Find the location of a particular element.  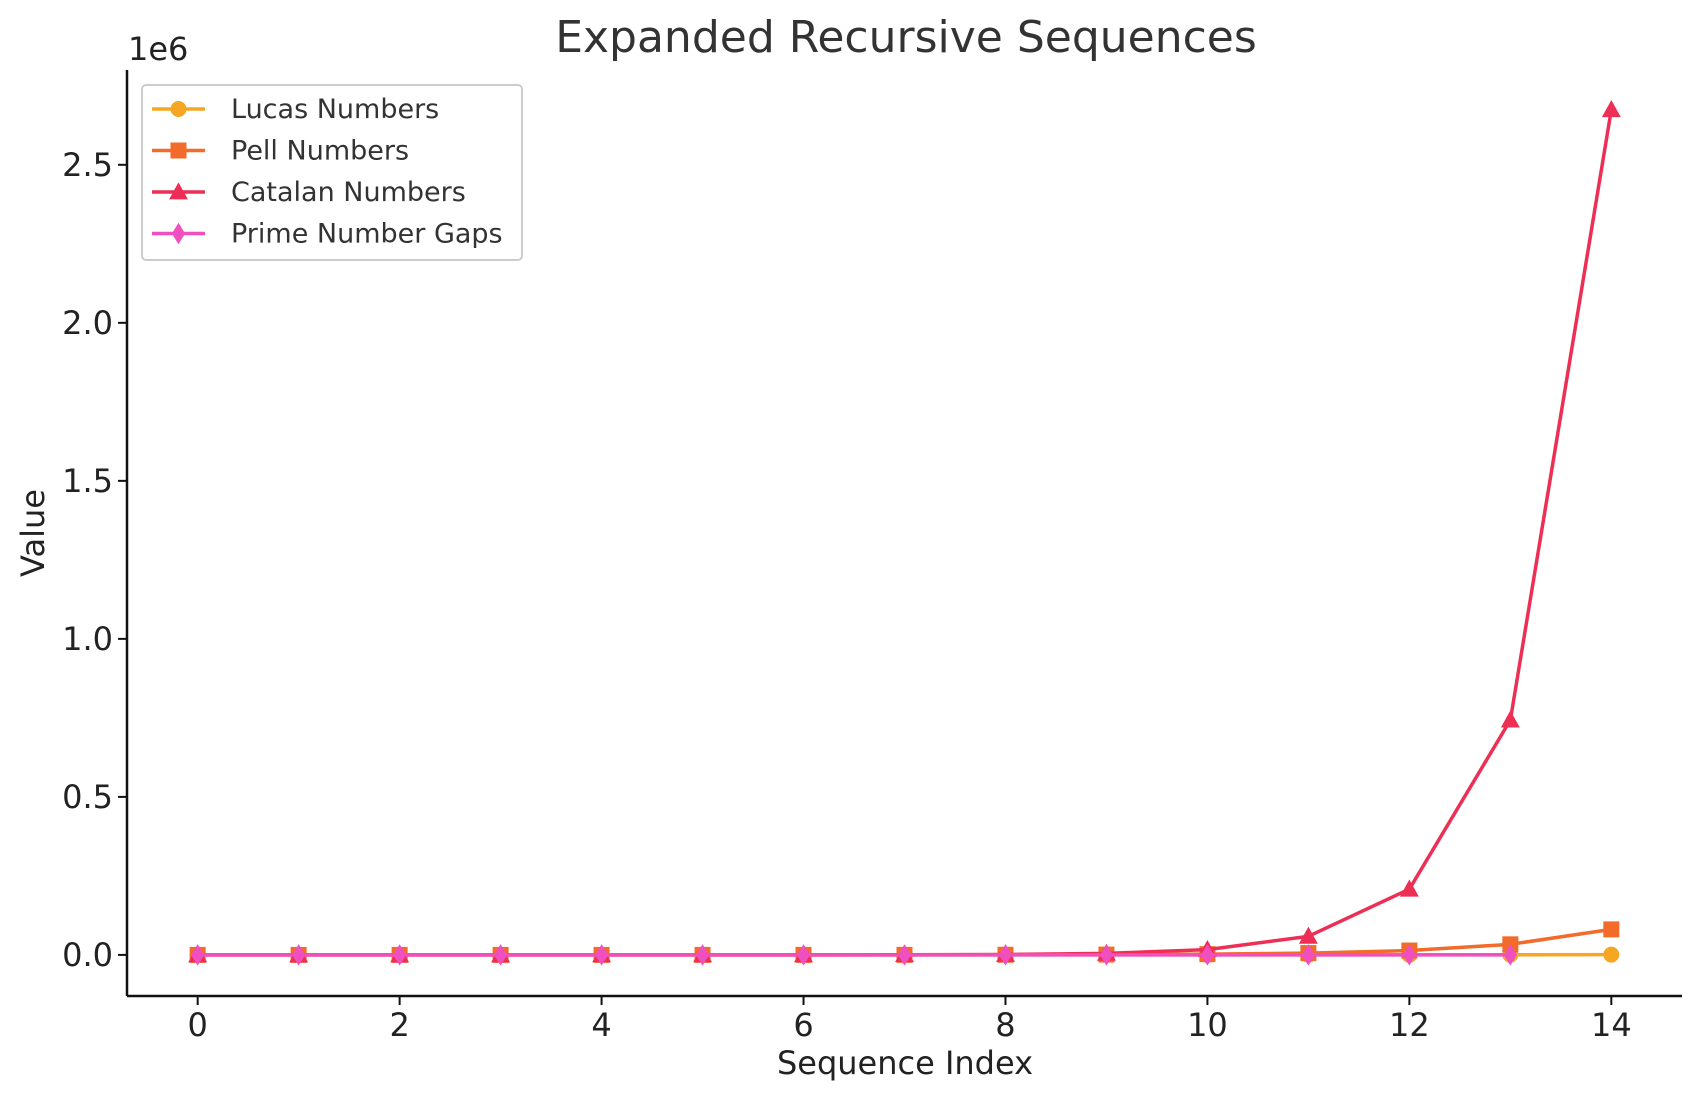

legend-item-catalan-numbers: Catalan Numbers is located at coordinates (309, 192).